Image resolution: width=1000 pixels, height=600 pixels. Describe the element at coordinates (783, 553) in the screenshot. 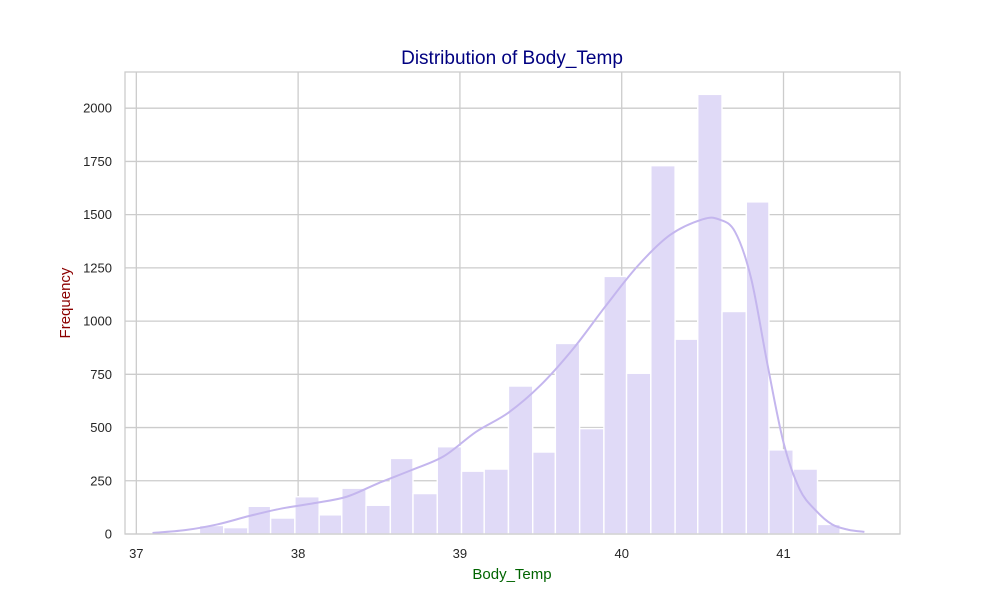

I see `x-tick-label: 41` at that location.